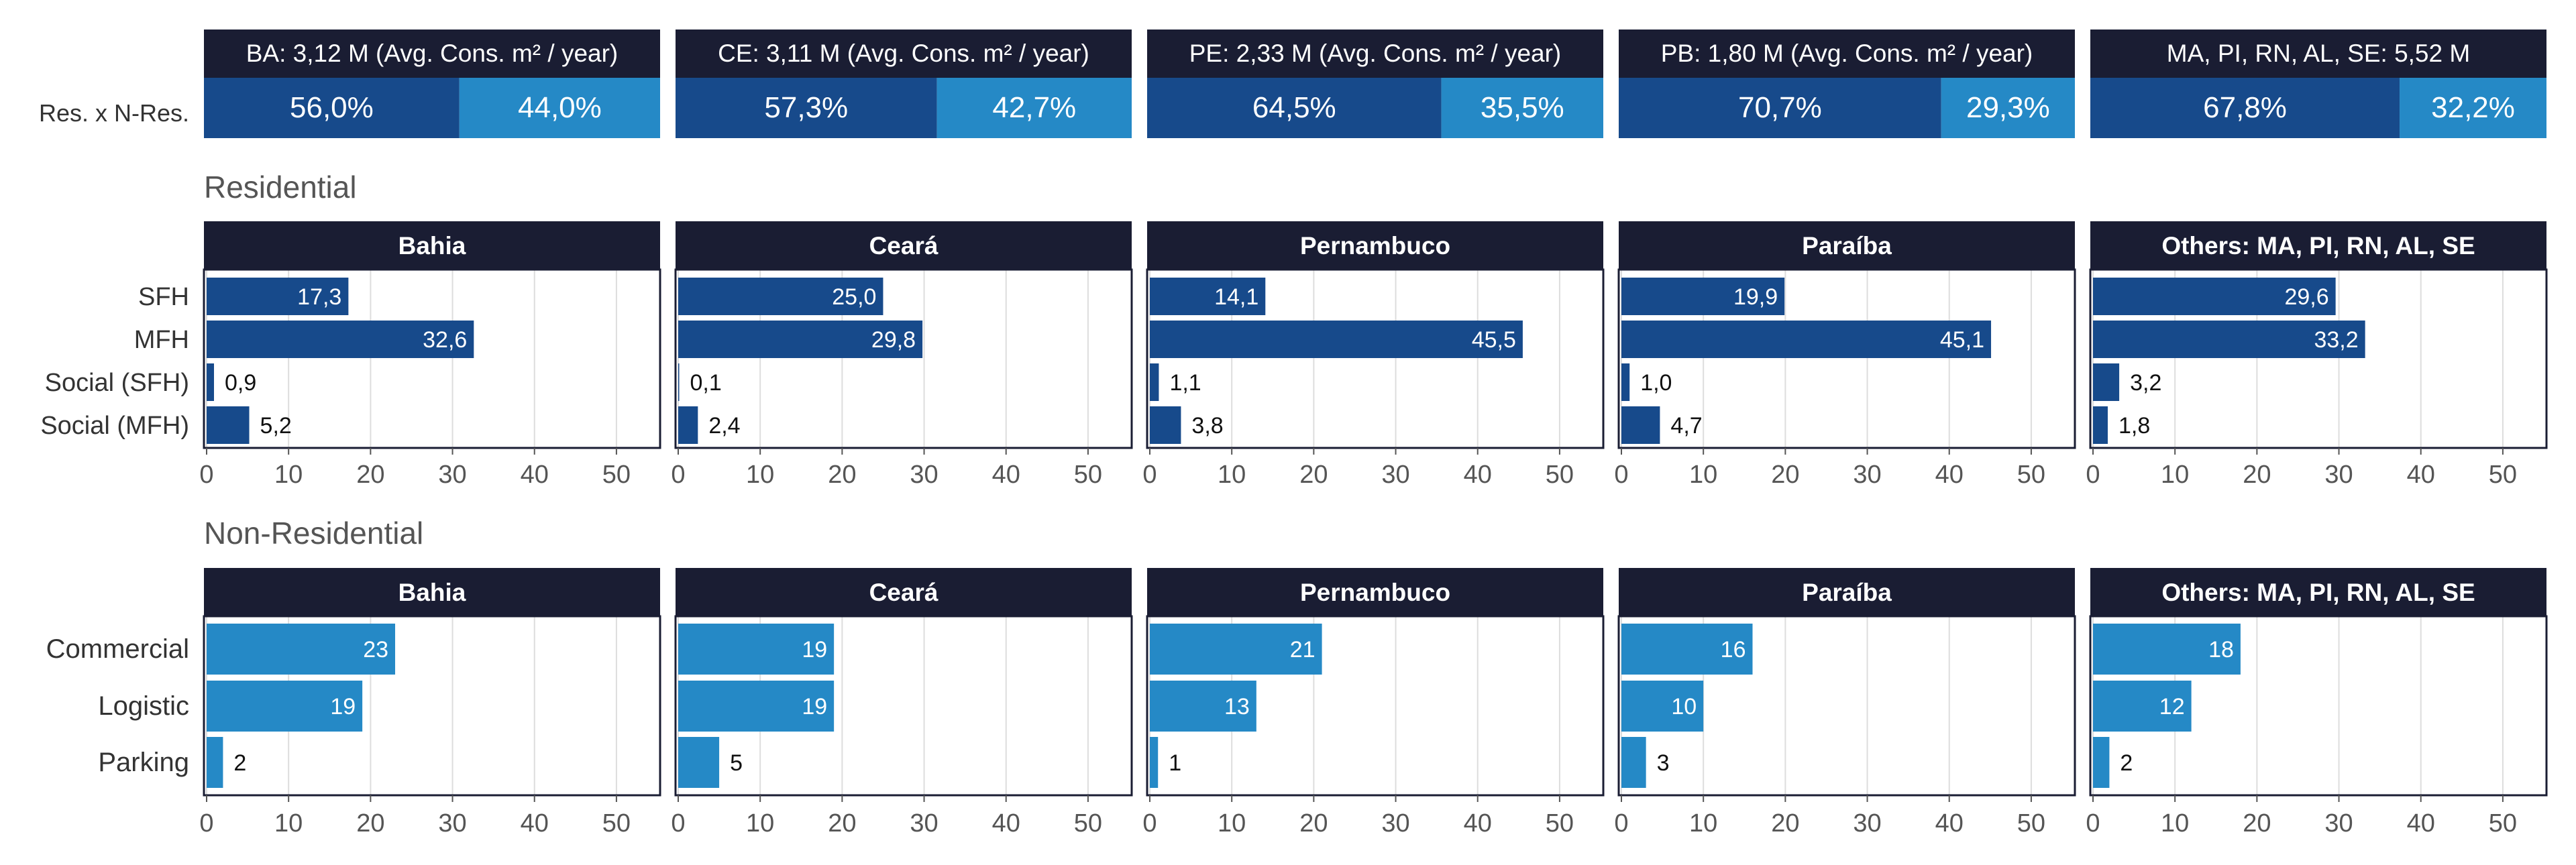 Image resolution: width=2576 pixels, height=865 pixels. Describe the element at coordinates (1294, 107) in the screenshot. I see `residential-share-label: 64,5%` at that location.